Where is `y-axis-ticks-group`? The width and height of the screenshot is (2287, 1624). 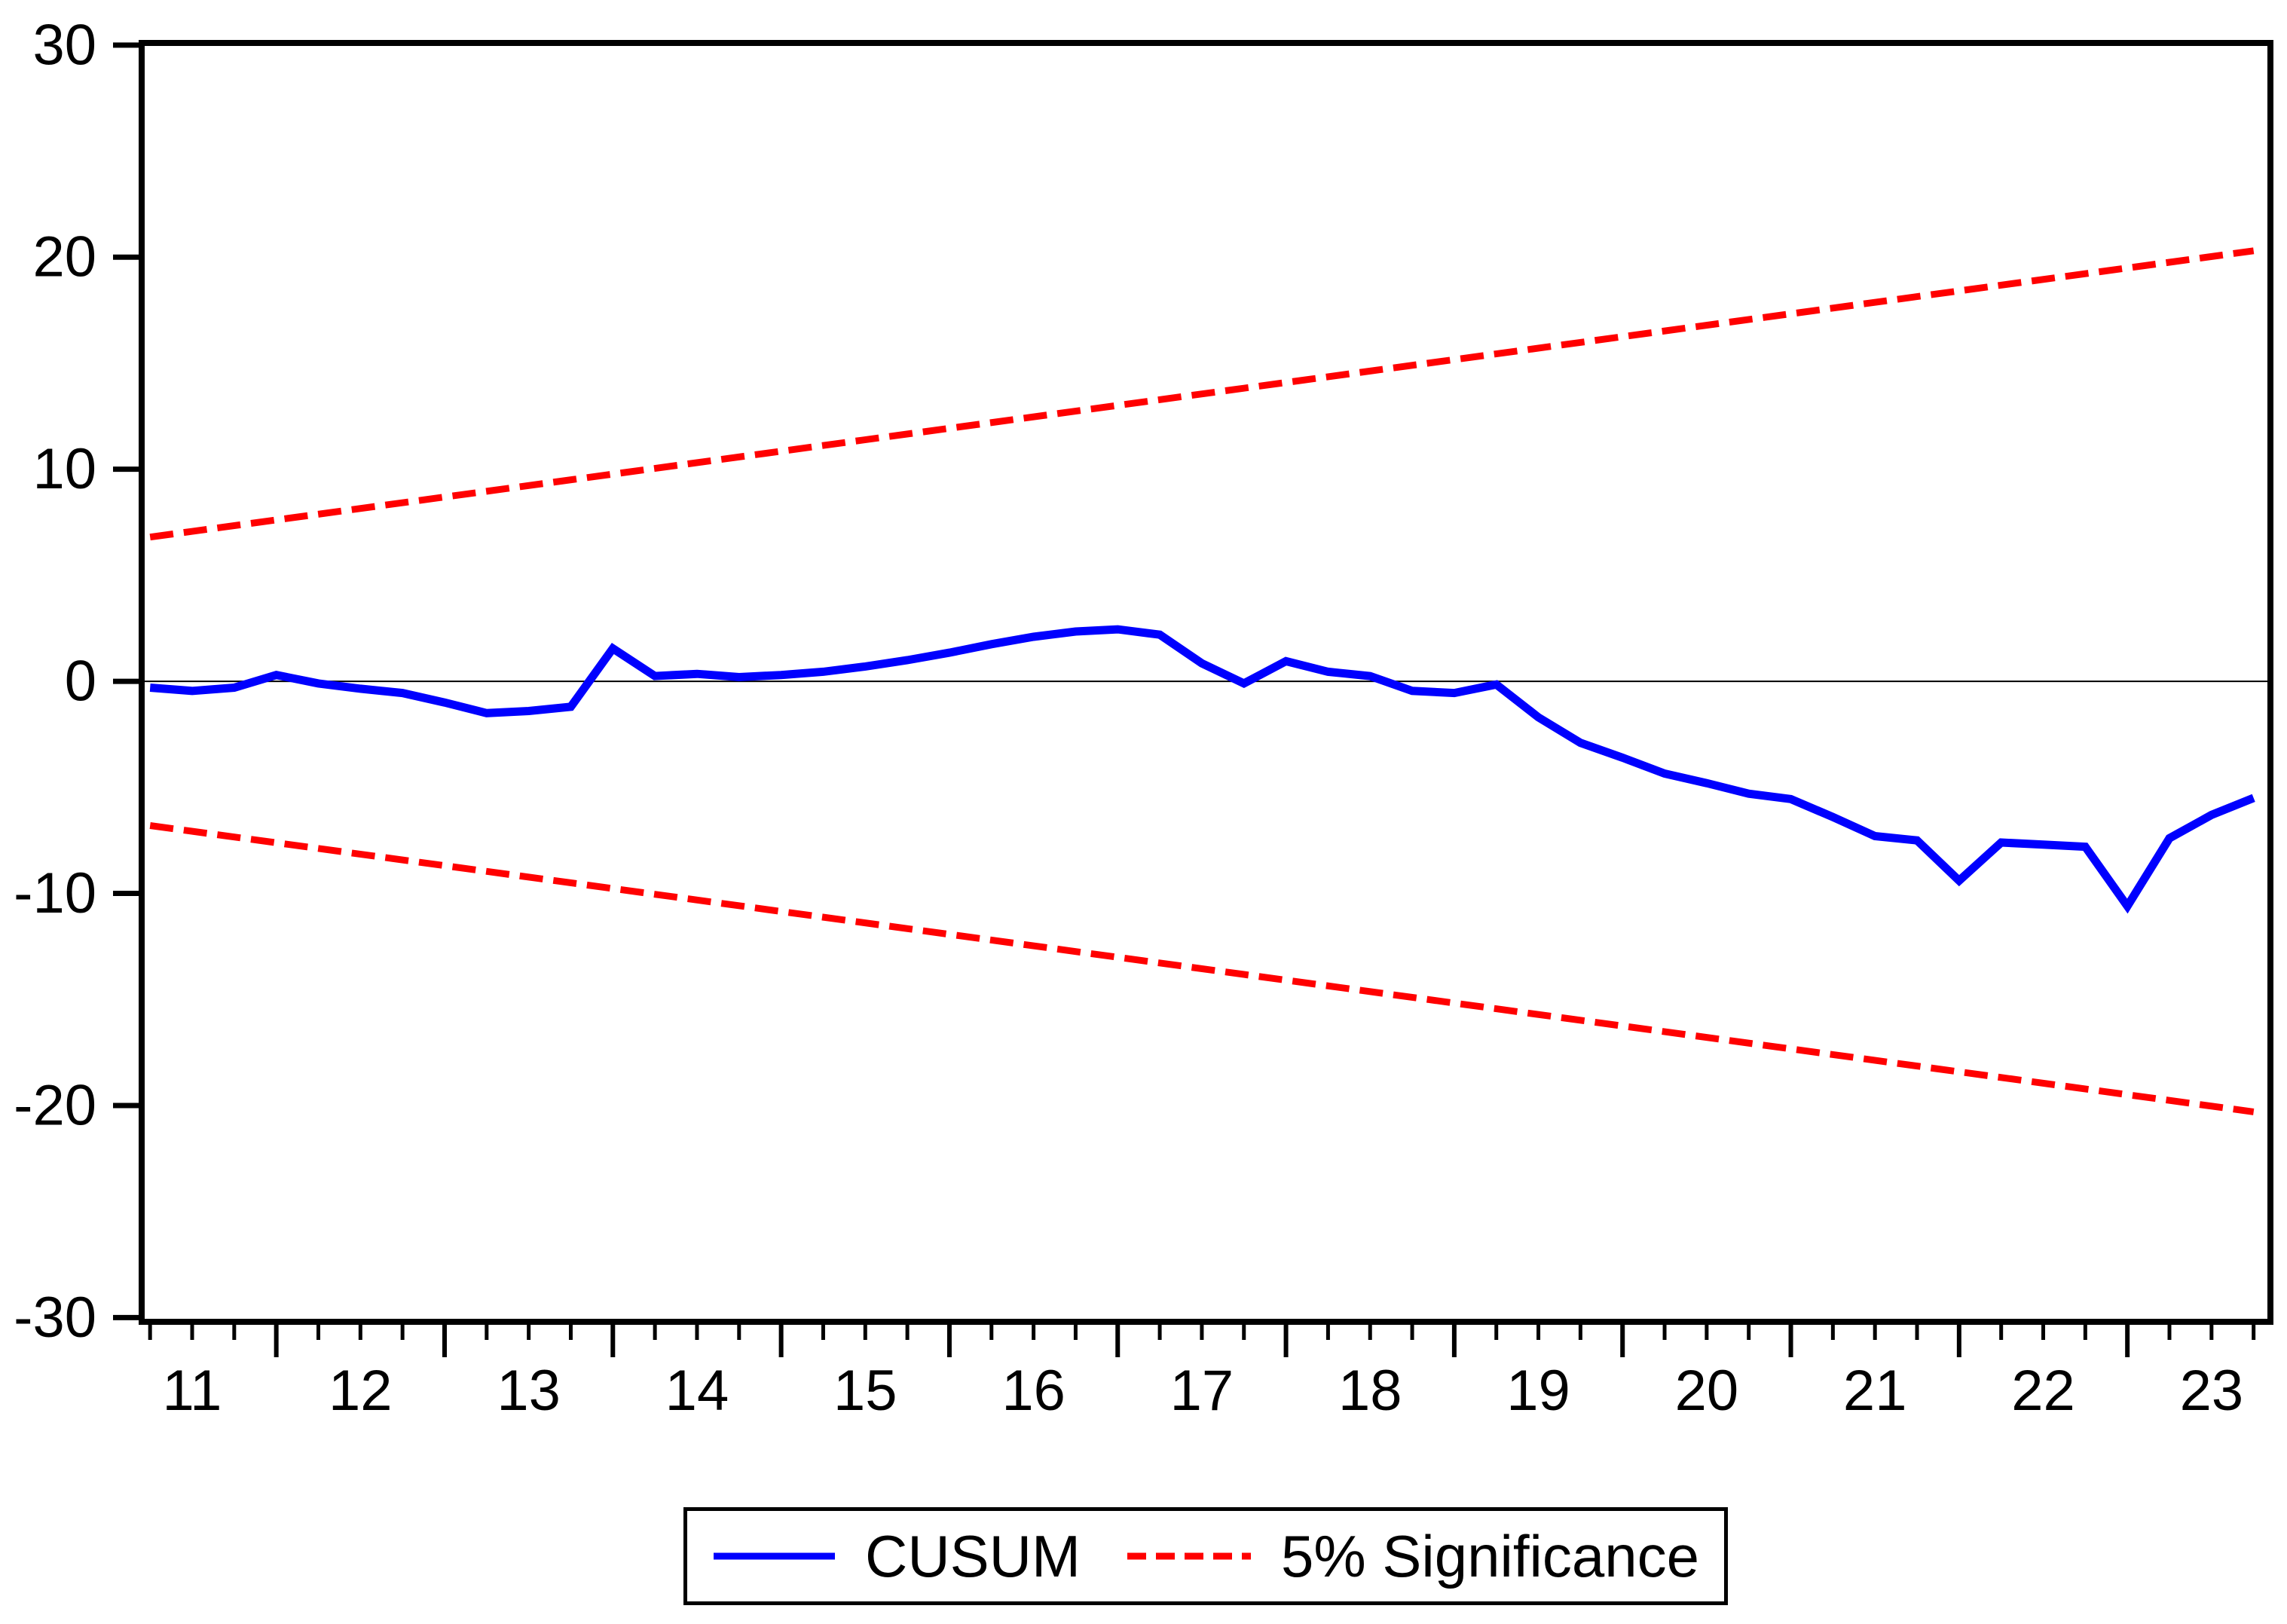 y-axis-ticks-group is located at coordinates (127, 681).